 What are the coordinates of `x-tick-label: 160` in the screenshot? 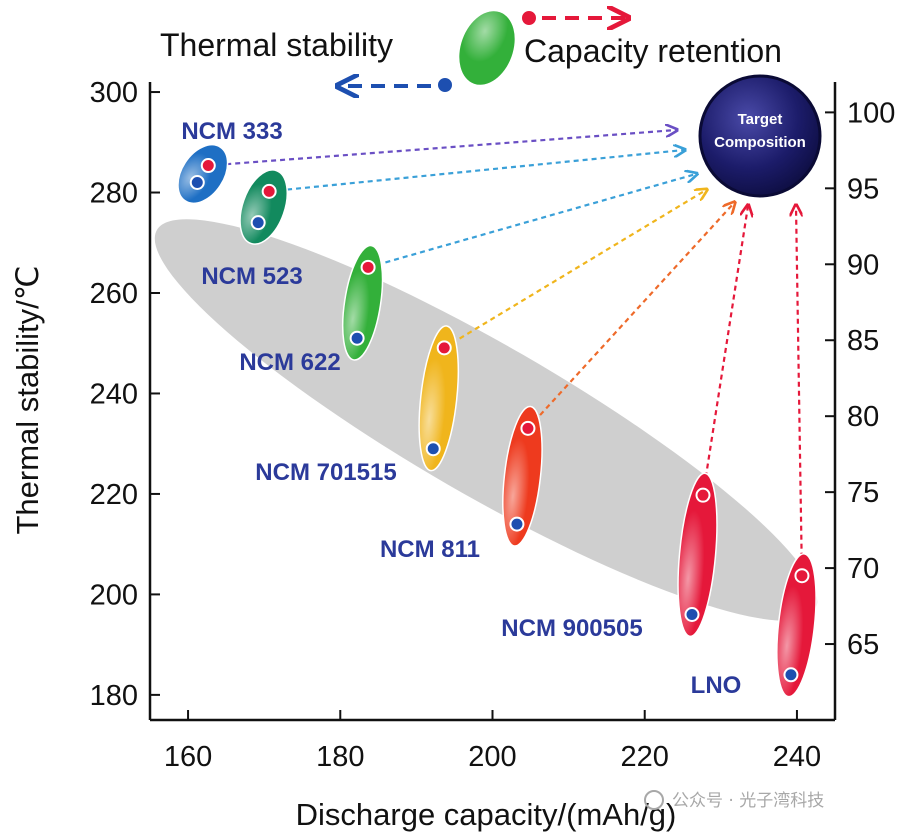 It's located at (188, 757).